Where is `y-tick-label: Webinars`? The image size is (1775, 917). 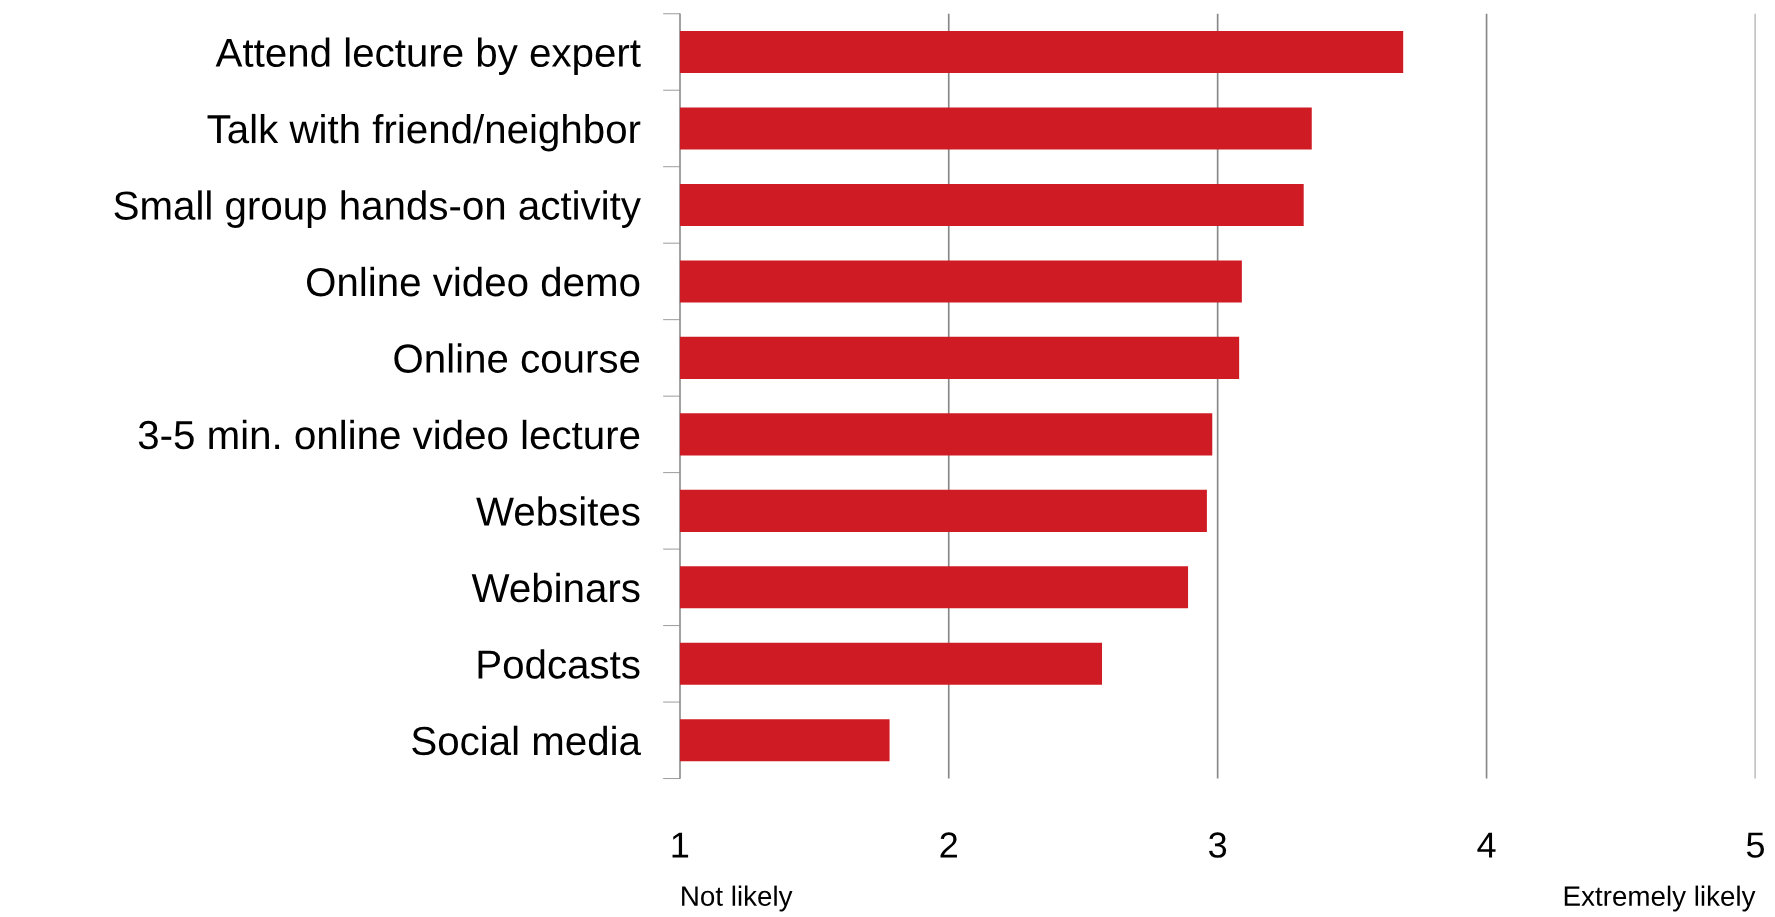 y-tick-label: Webinars is located at coordinates (555, 587).